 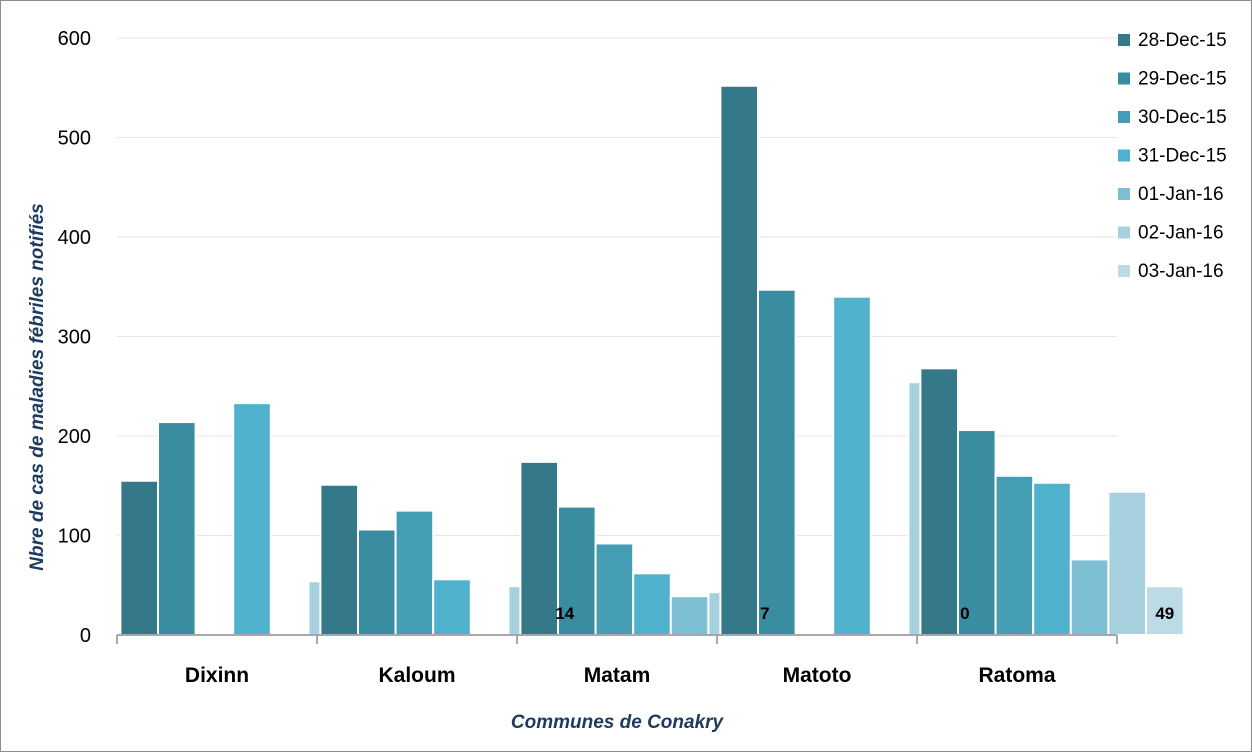 What do you see at coordinates (1182, 117) in the screenshot?
I see `legend-label: 30-Dec-15` at bounding box center [1182, 117].